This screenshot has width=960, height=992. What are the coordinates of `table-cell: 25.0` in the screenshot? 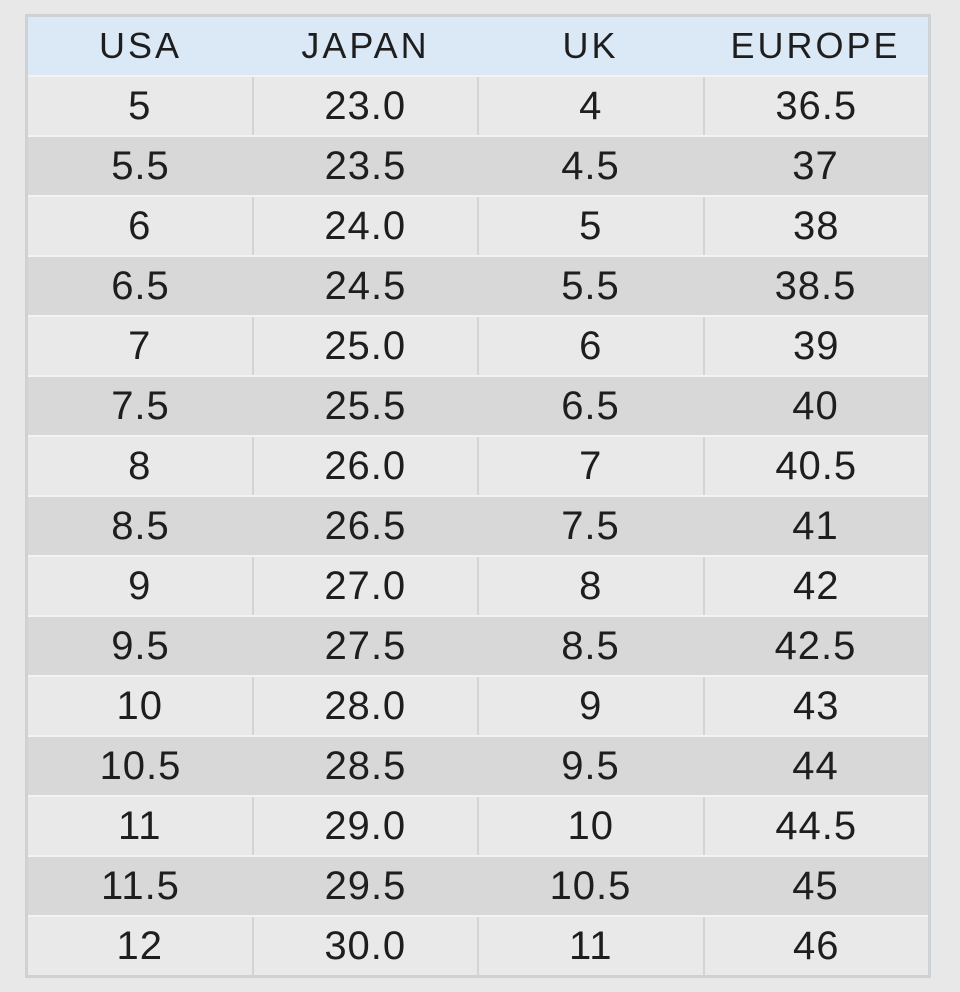 It's located at (365, 346).